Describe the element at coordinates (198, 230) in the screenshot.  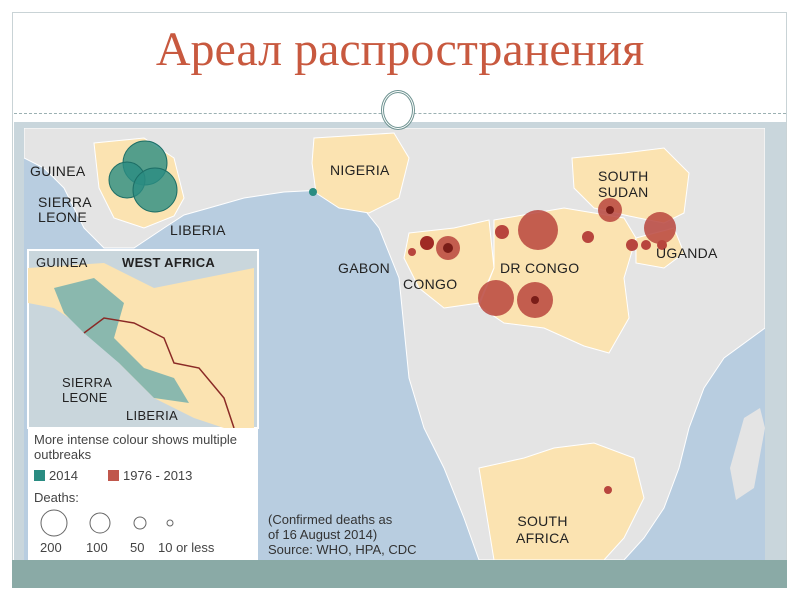
I see `label-liberia: LIBERIA` at that location.